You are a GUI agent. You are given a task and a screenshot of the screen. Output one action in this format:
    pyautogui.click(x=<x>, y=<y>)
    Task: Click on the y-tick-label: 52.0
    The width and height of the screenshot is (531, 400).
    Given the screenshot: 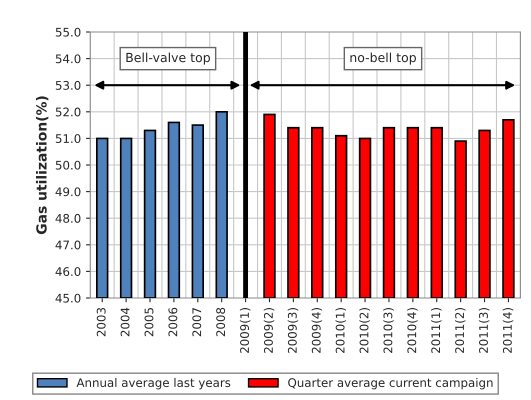 What is the action you would take?
    pyautogui.click(x=68, y=112)
    